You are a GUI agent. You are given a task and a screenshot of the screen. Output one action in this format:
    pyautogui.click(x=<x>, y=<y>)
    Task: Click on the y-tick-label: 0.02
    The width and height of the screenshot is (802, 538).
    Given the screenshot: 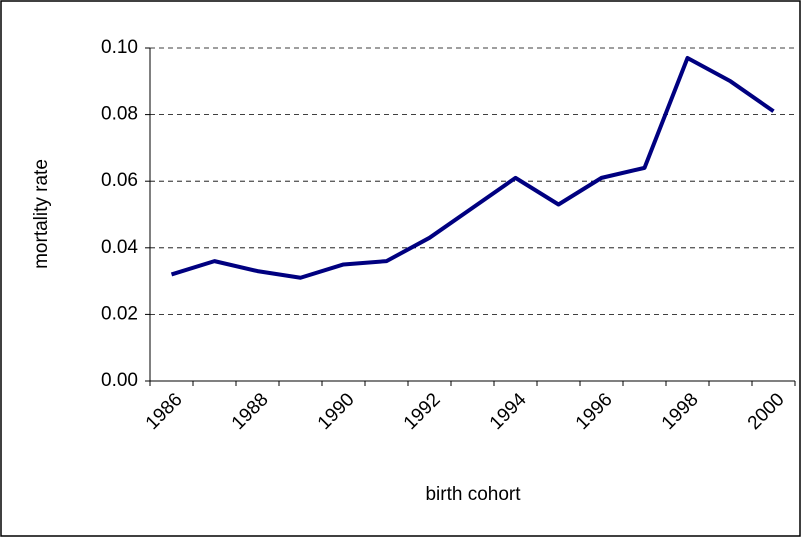 What is the action you would take?
    pyautogui.click(x=119, y=313)
    